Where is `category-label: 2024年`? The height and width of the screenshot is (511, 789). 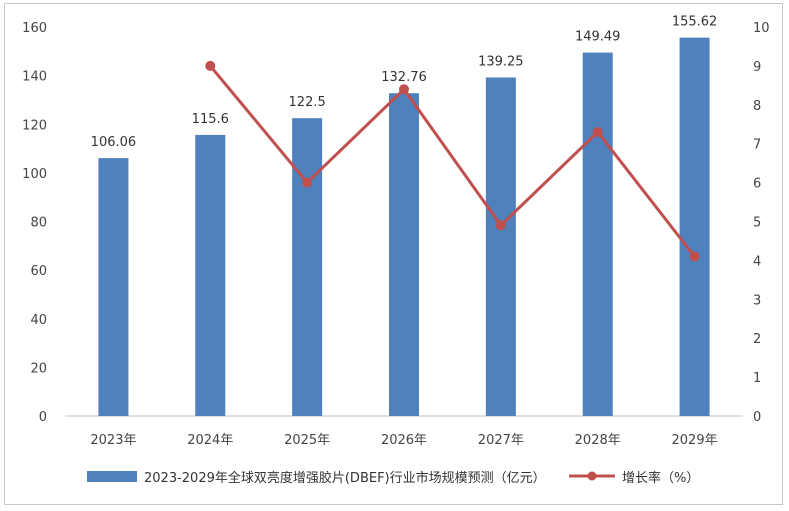 category-label: 2024年 is located at coordinates (210, 440).